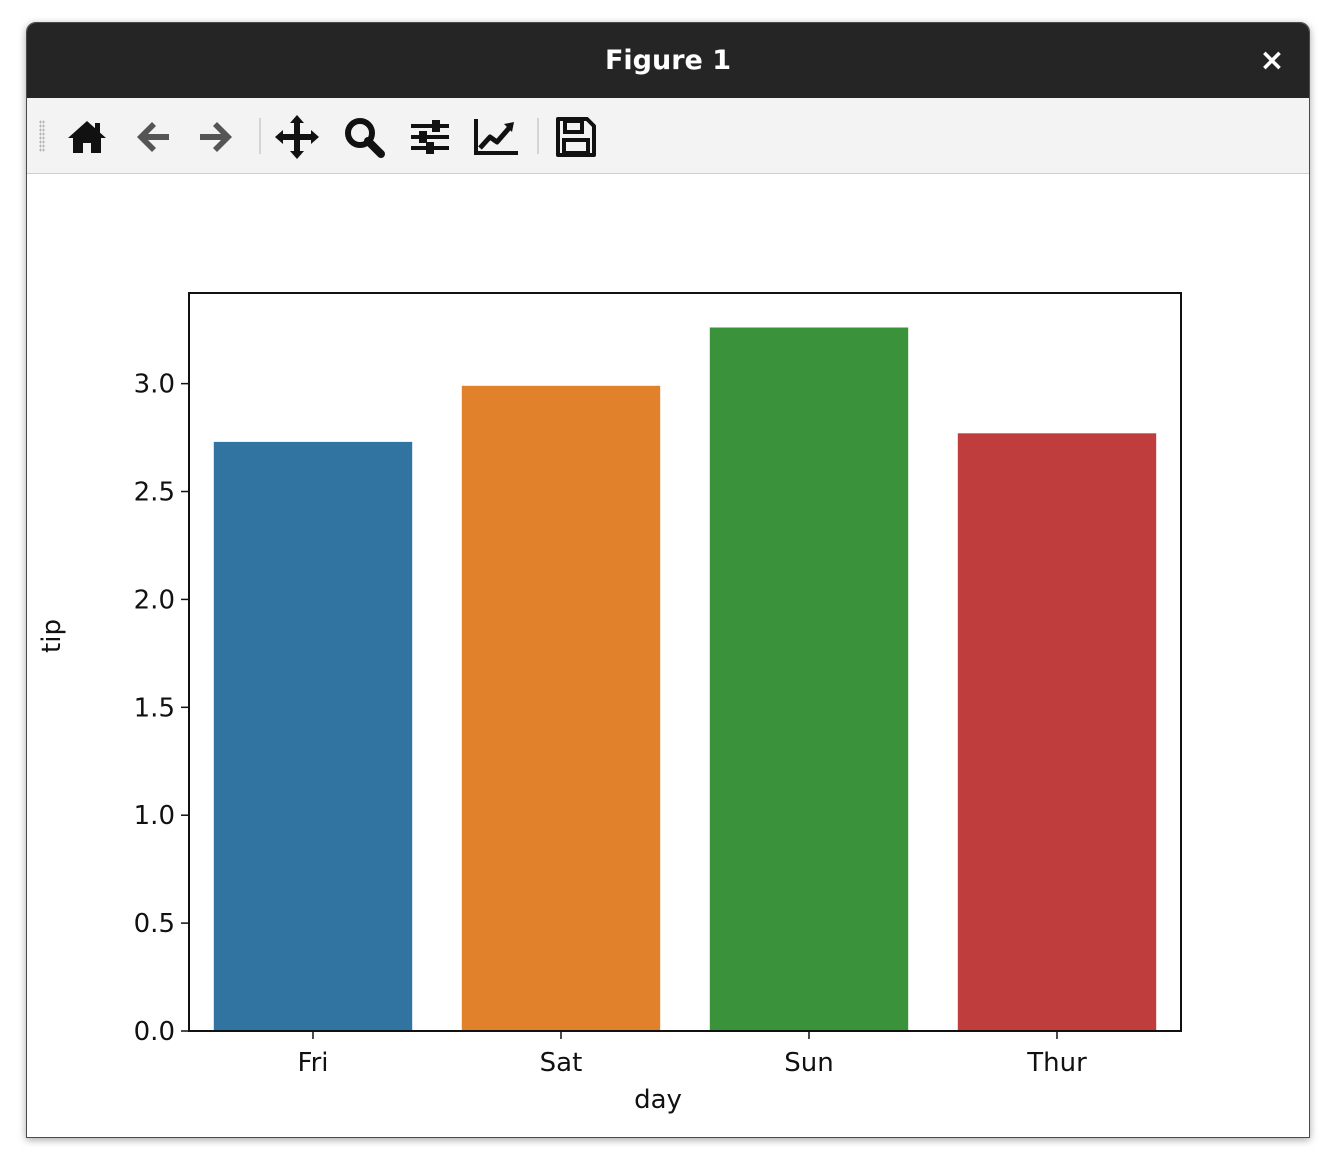  I want to click on subplots-button, so click(430, 137).